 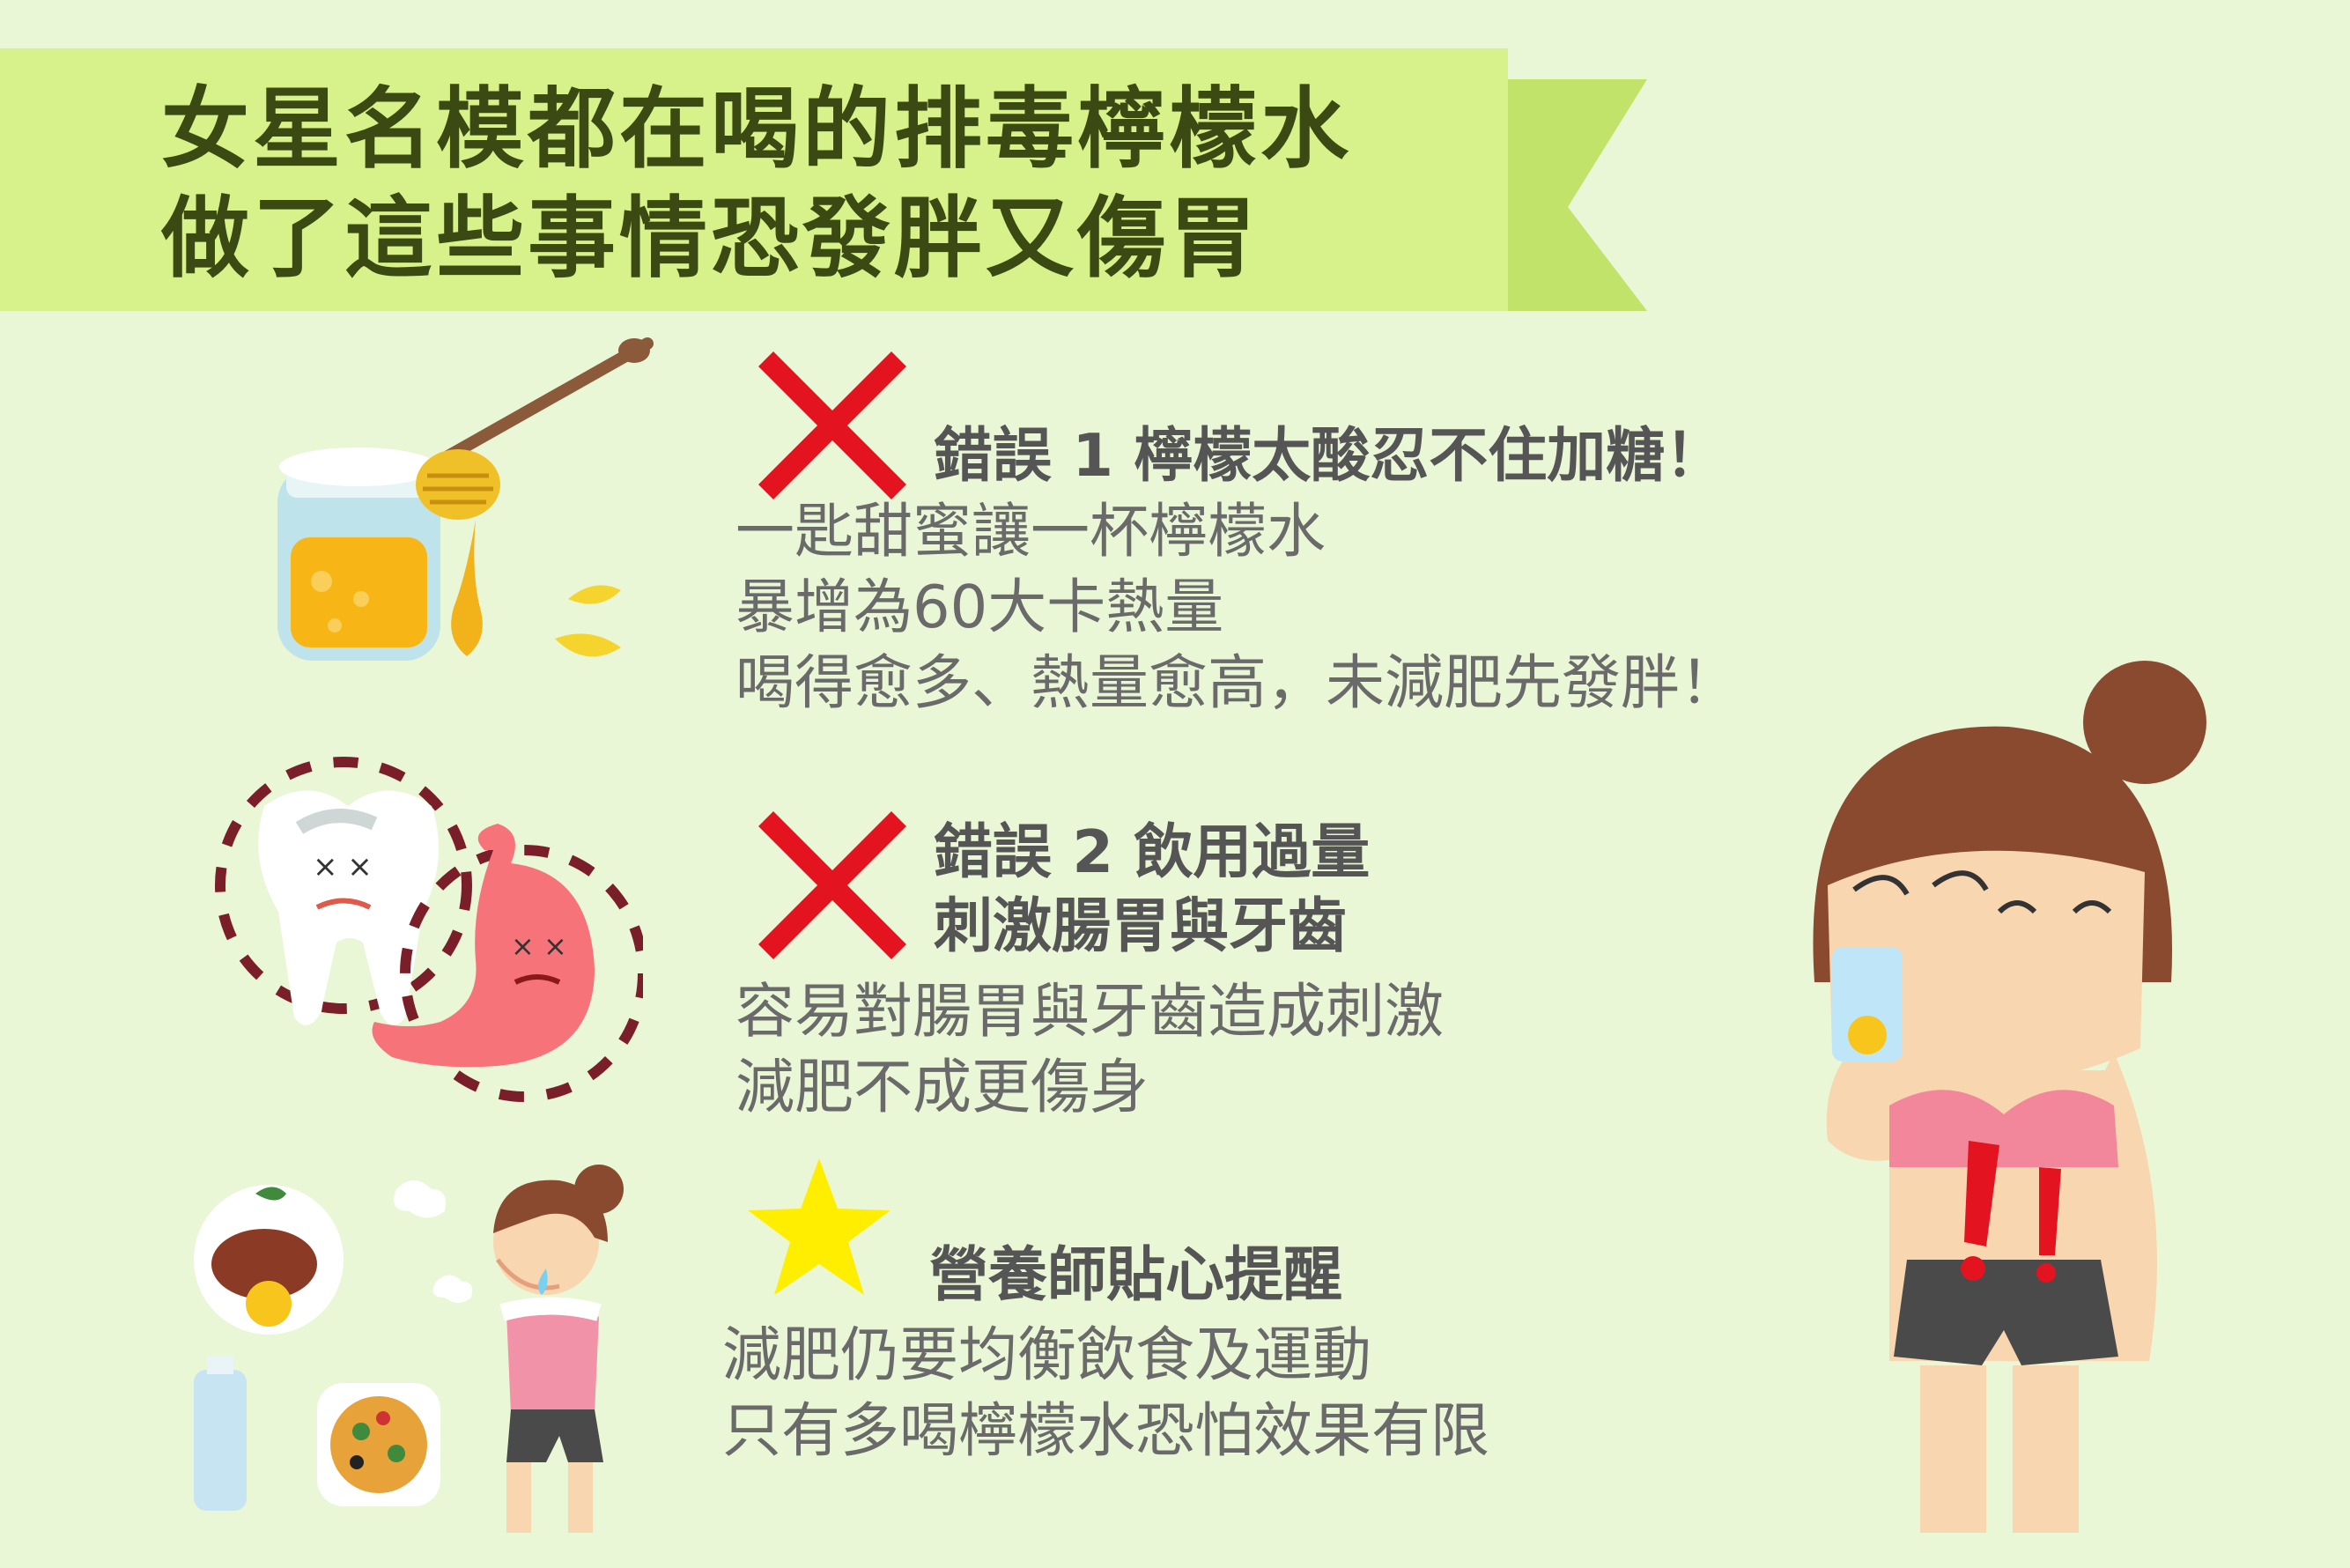 What do you see at coordinates (2009, 1097) in the screenshot?
I see `woman-drinking-illustration` at bounding box center [2009, 1097].